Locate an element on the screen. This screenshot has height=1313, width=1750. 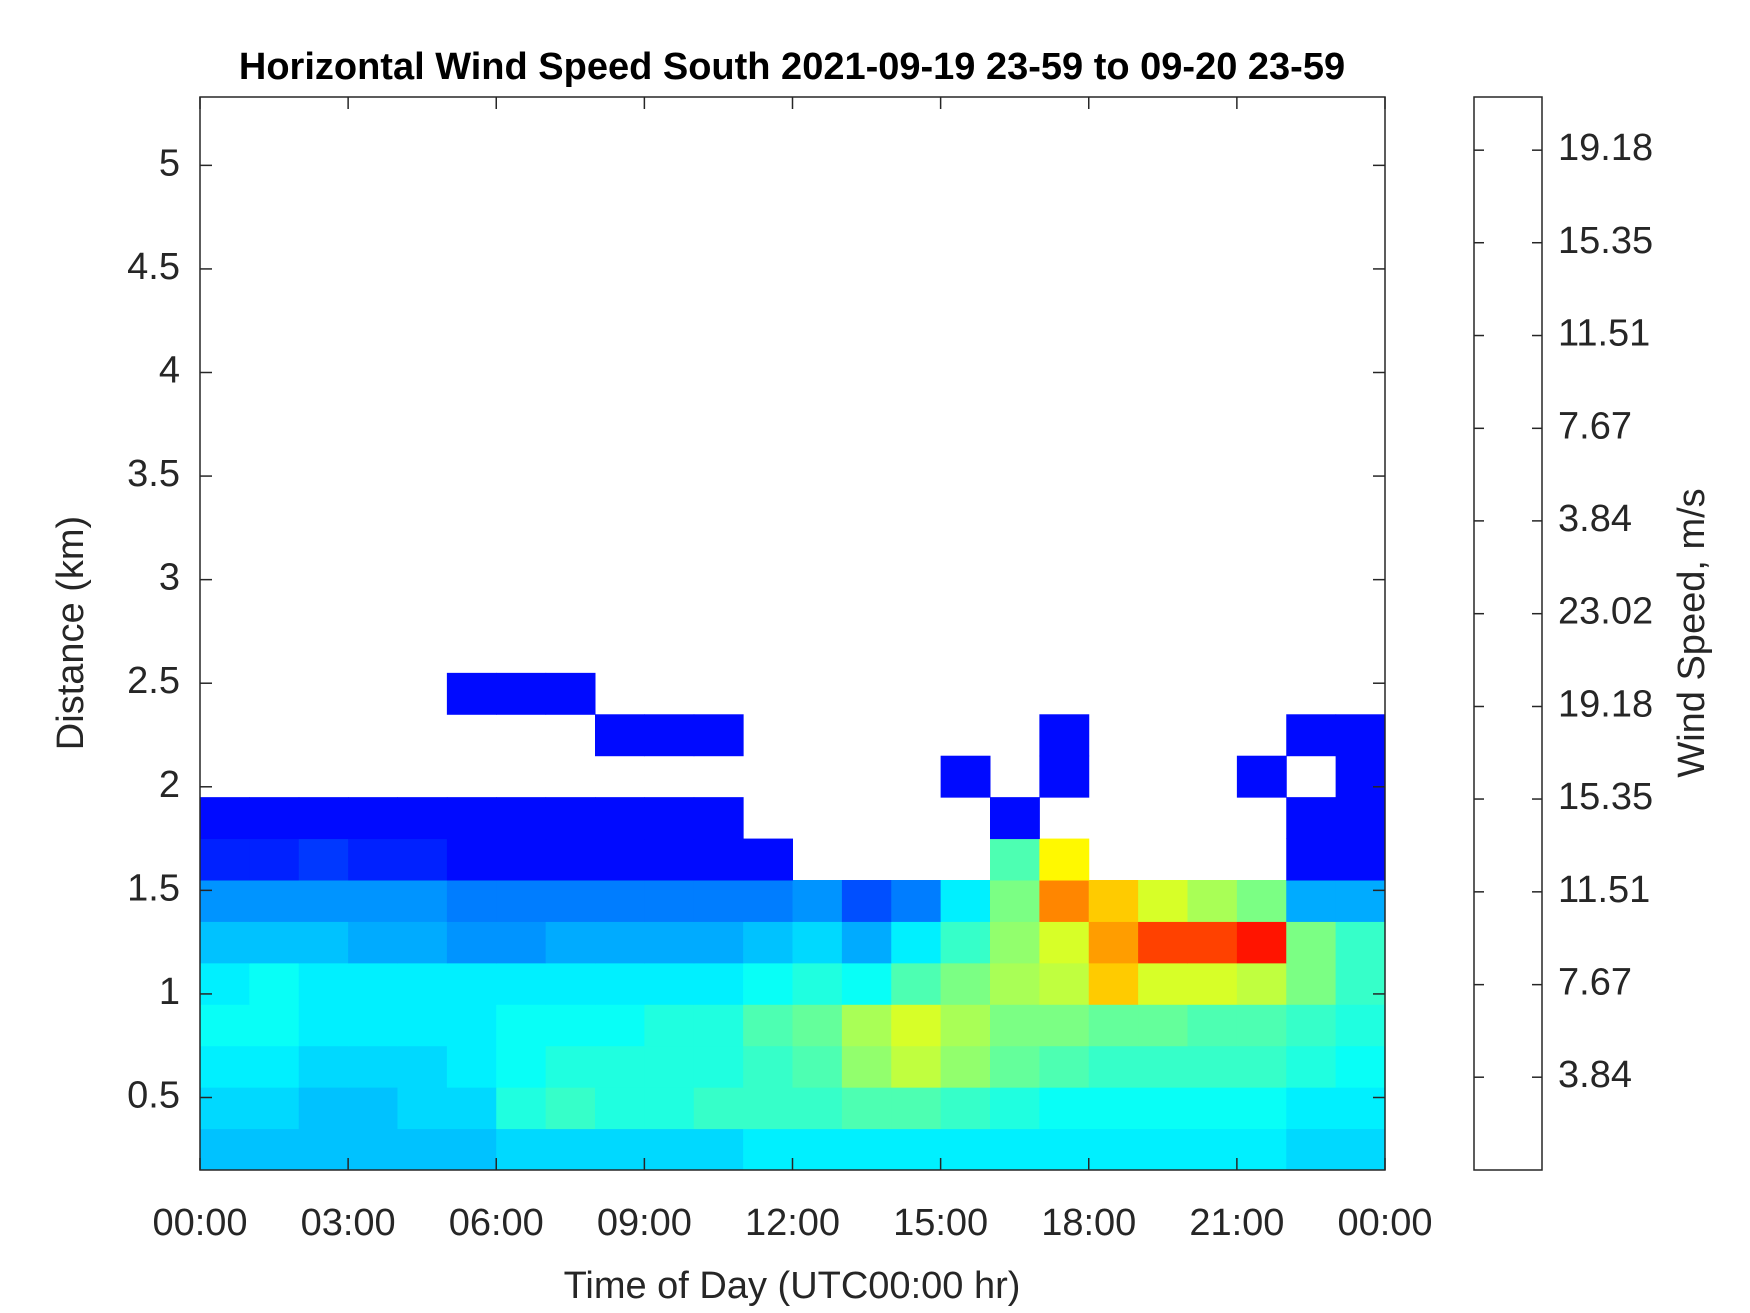
colorbar is located at coordinates (1508, 633).